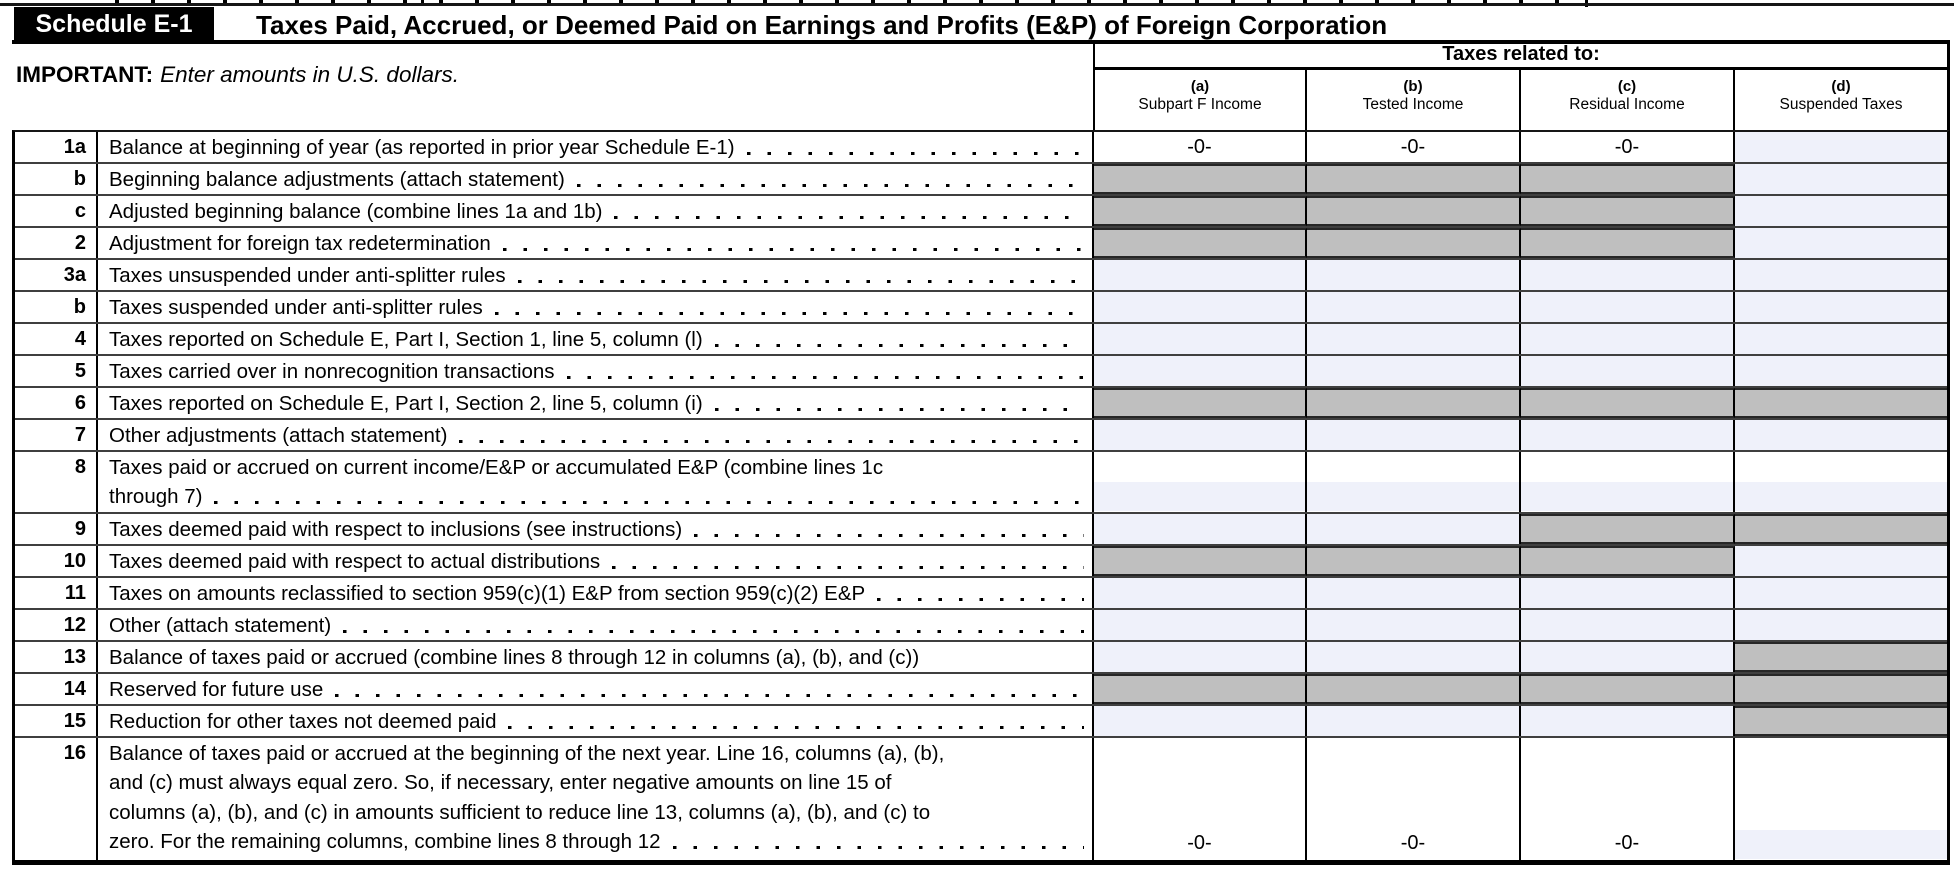  Describe the element at coordinates (56, 307) in the screenshot. I see `line-number: b` at that location.